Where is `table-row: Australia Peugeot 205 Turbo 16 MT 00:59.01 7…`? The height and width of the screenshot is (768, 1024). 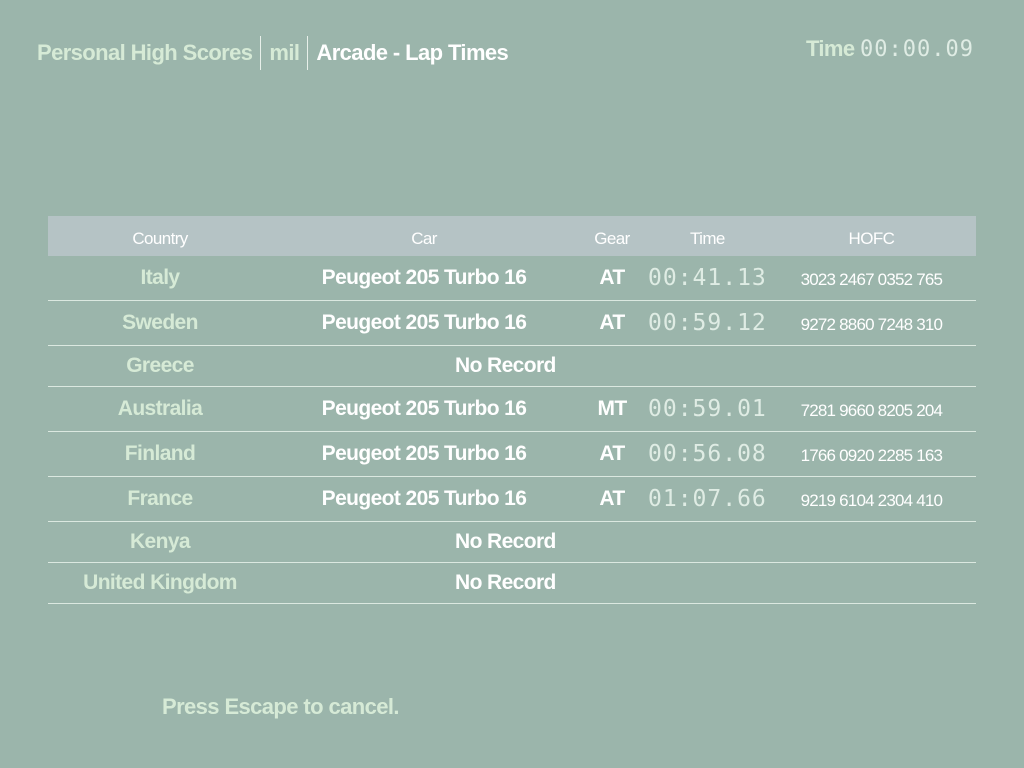
table-row: Australia Peugeot 205 Turbo 16 MT 00:59.01 7… is located at coordinates (512, 409).